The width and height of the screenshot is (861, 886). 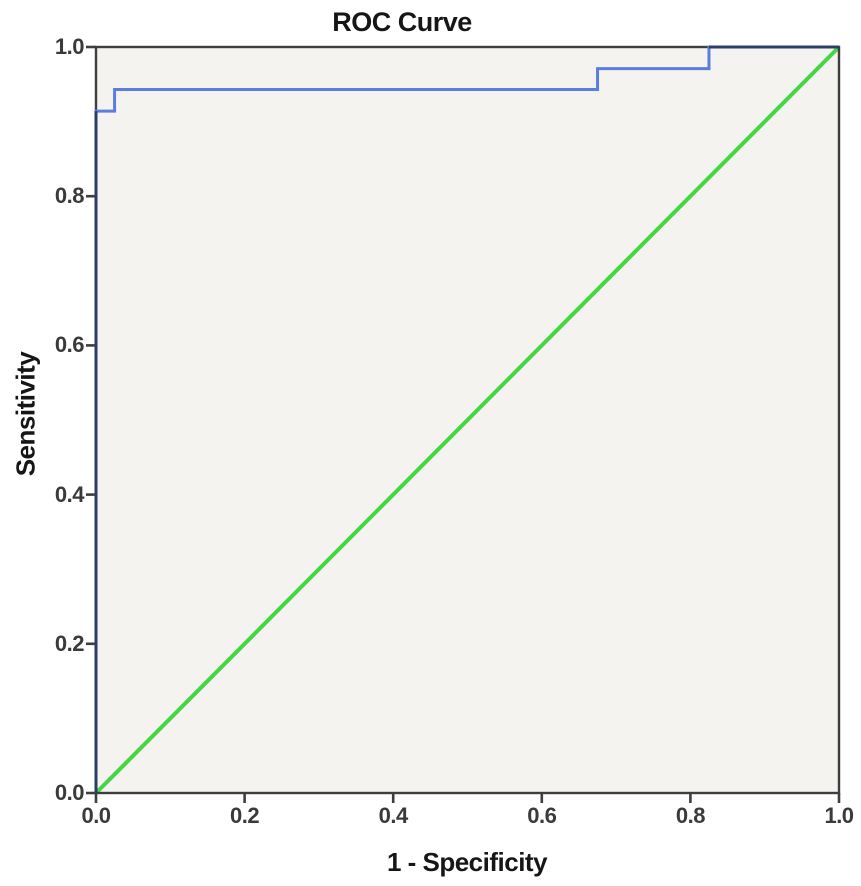 I want to click on y-tick-label: 0.8, so click(x=69, y=196).